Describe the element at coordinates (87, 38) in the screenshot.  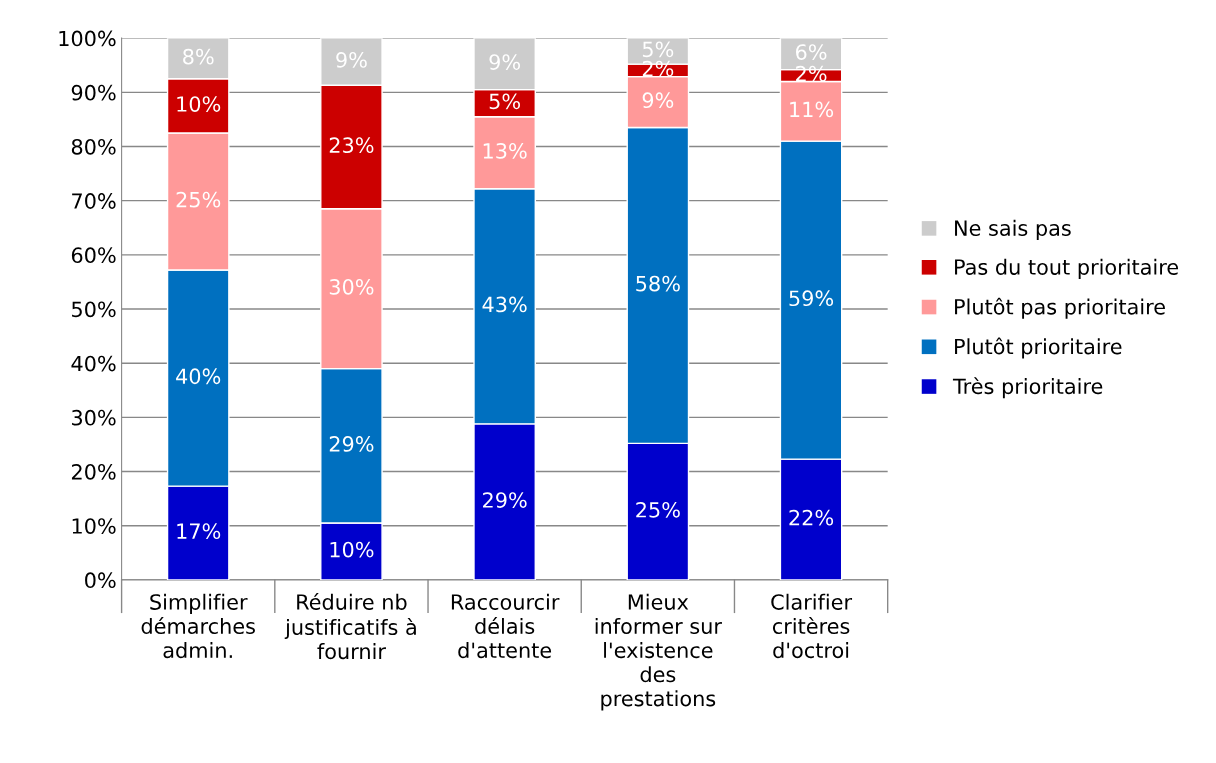
I see `y-tick-label: 100%` at that location.